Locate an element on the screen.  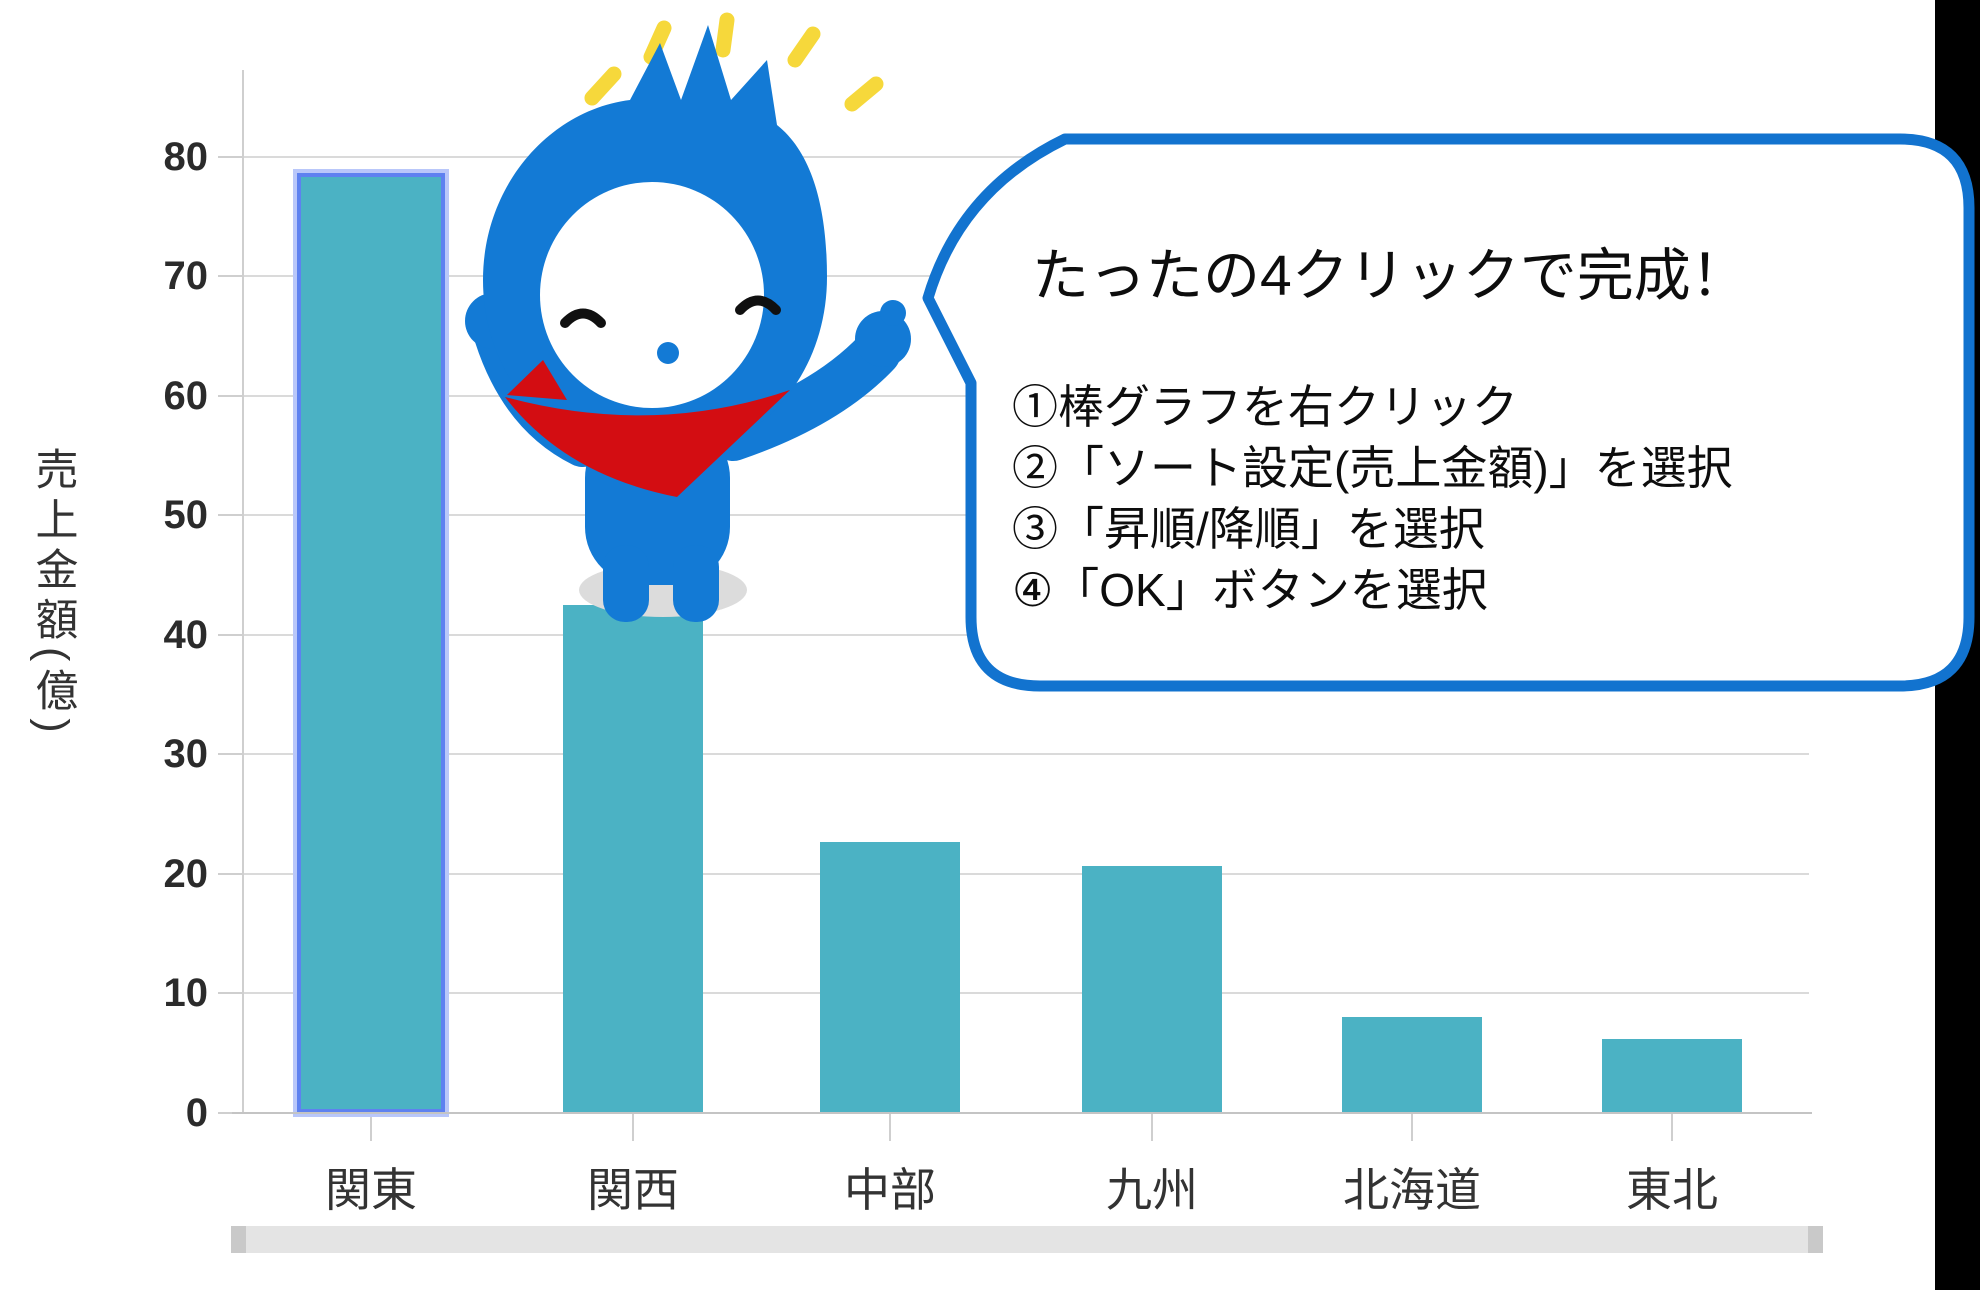
mascot-face is located at coordinates (652, 295).